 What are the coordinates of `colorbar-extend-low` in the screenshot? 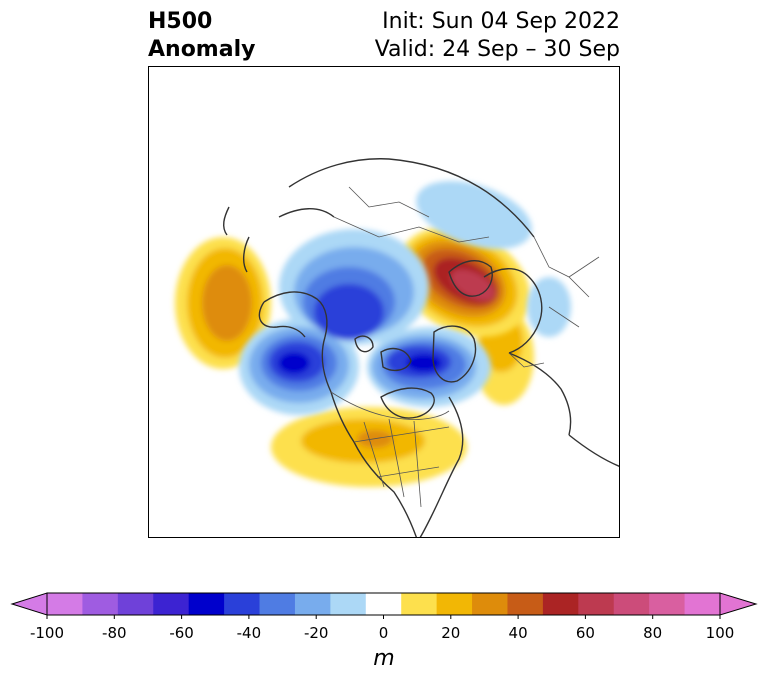 It's located at (29, 604).